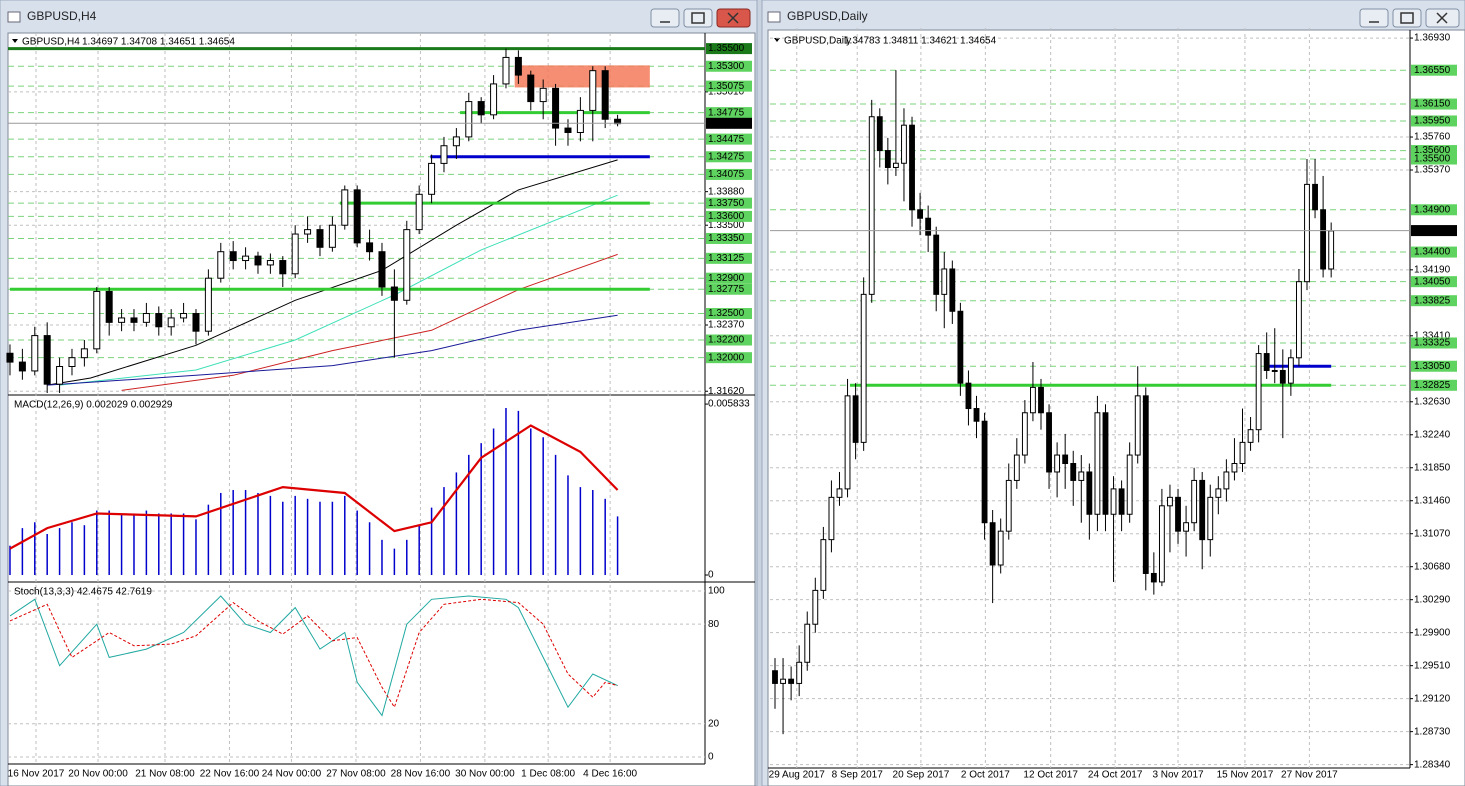  Describe the element at coordinates (93, 405) in the screenshot. I see `indicator-title: MACD(12,26,9) 0.002029 0.002929` at that location.